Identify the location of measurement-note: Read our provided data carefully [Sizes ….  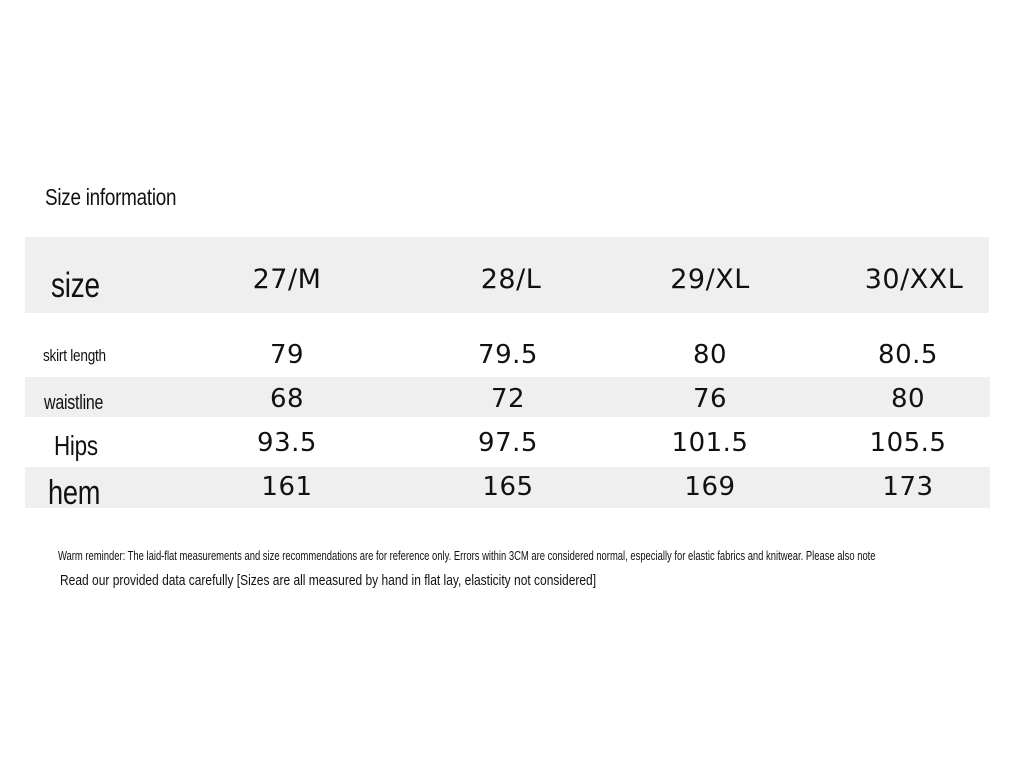
(328, 580).